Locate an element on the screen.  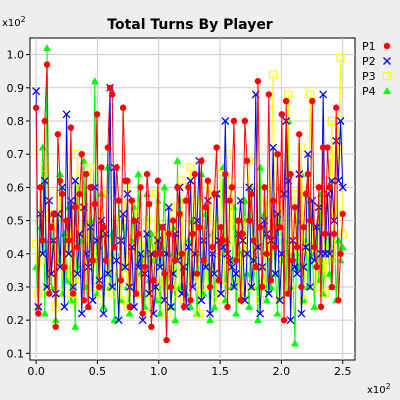
legend-label: P2 is located at coordinates (369, 61).